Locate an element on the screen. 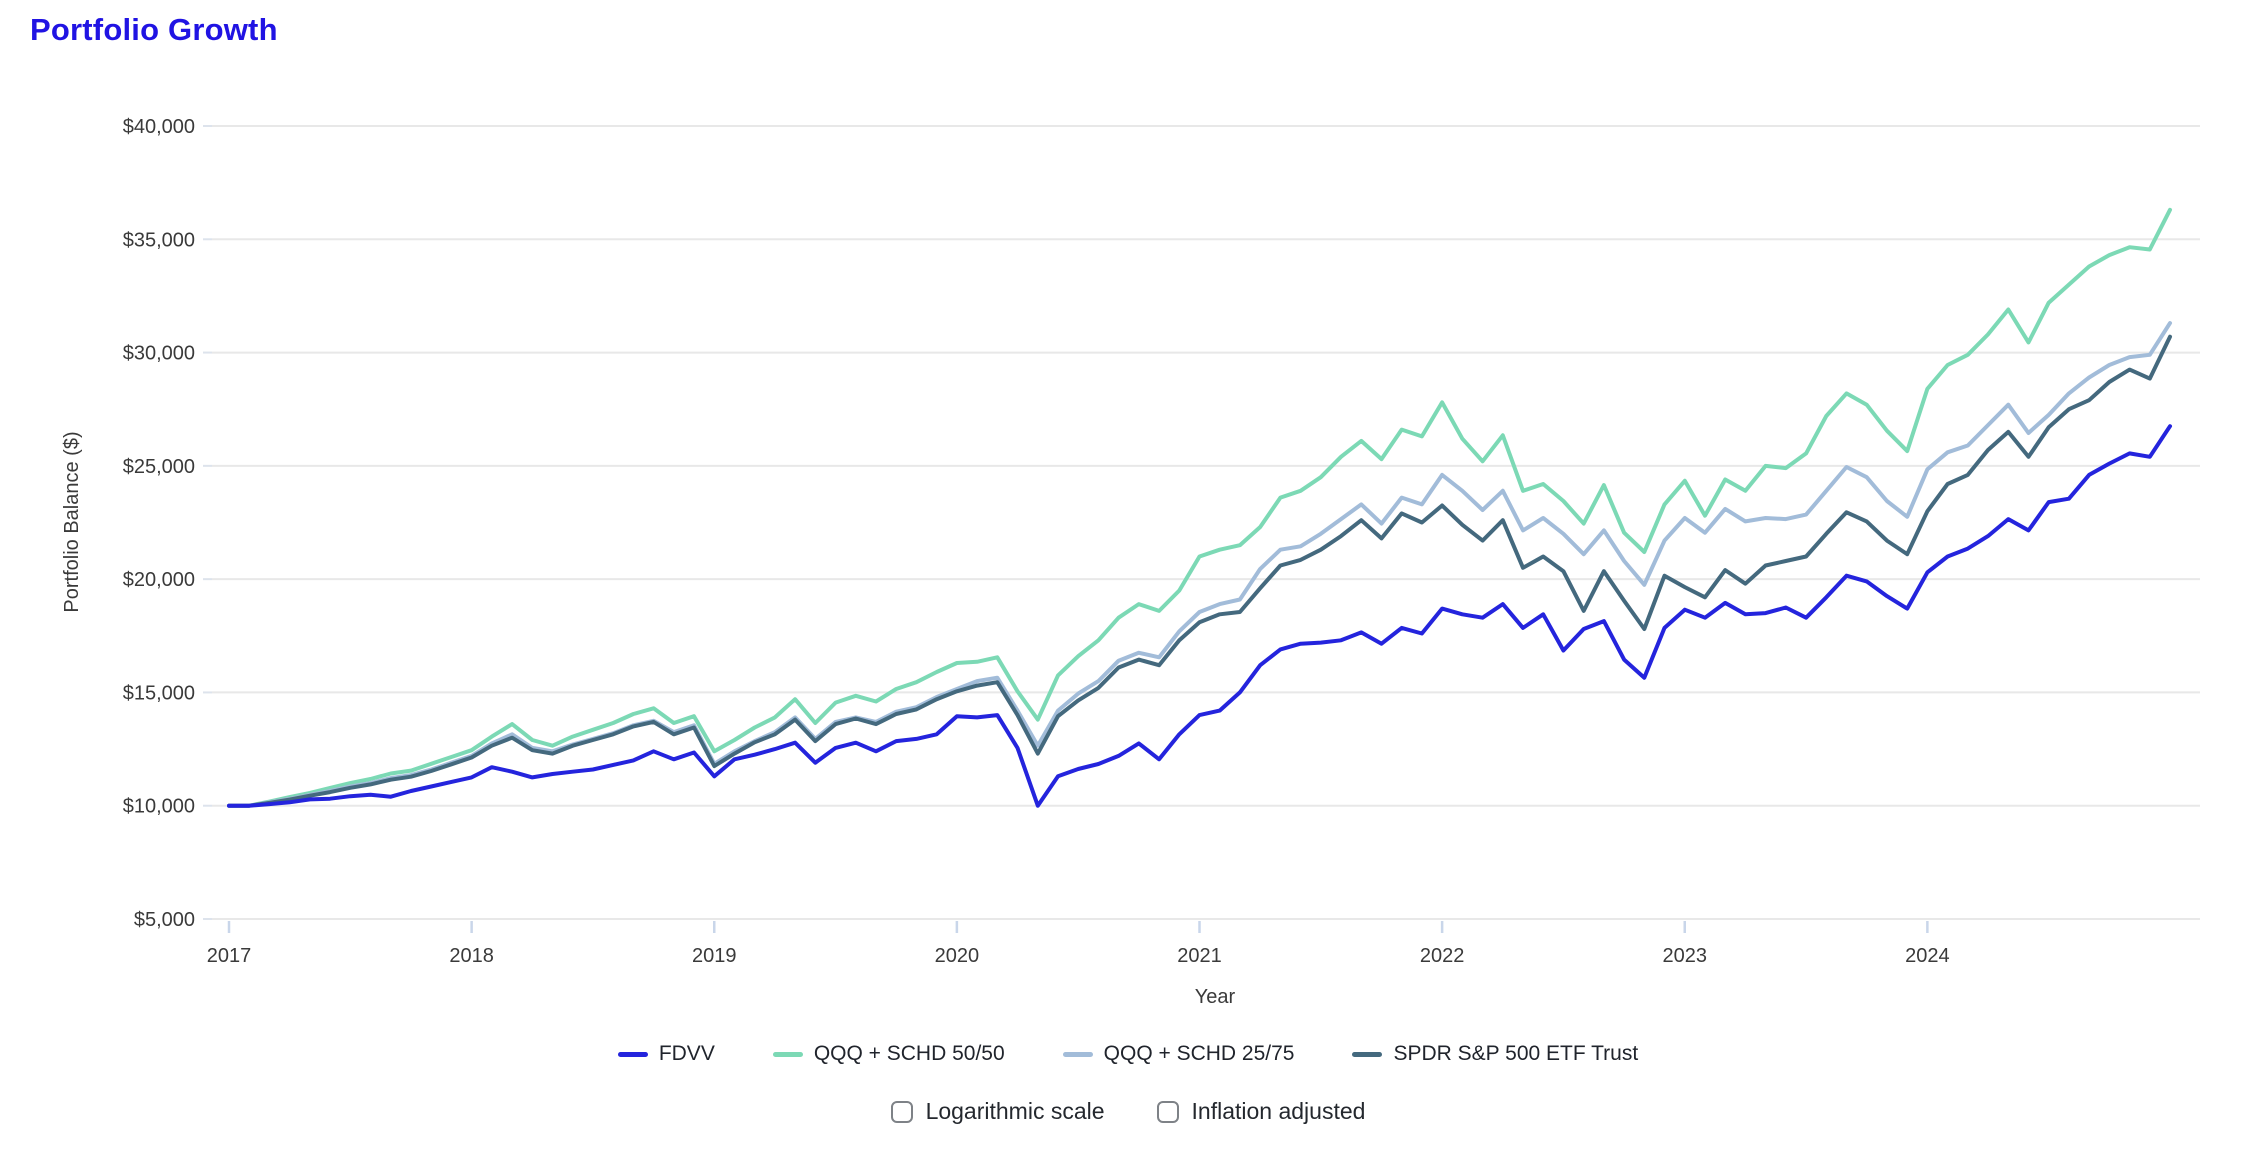  y-tick-label: $30,000 is located at coordinates (159, 354).